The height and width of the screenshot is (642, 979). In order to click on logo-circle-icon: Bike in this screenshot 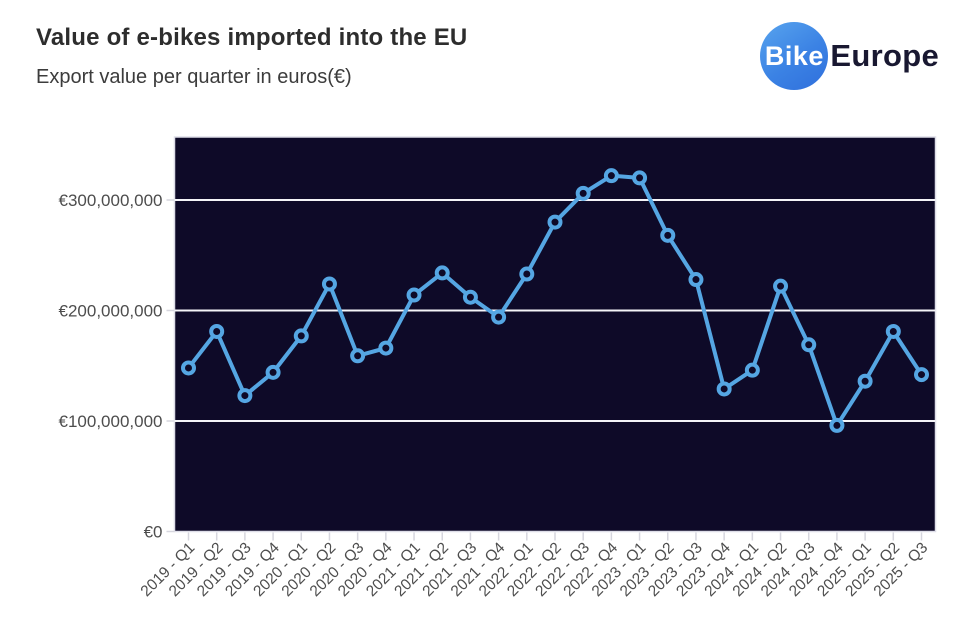, I will do `click(794, 56)`.